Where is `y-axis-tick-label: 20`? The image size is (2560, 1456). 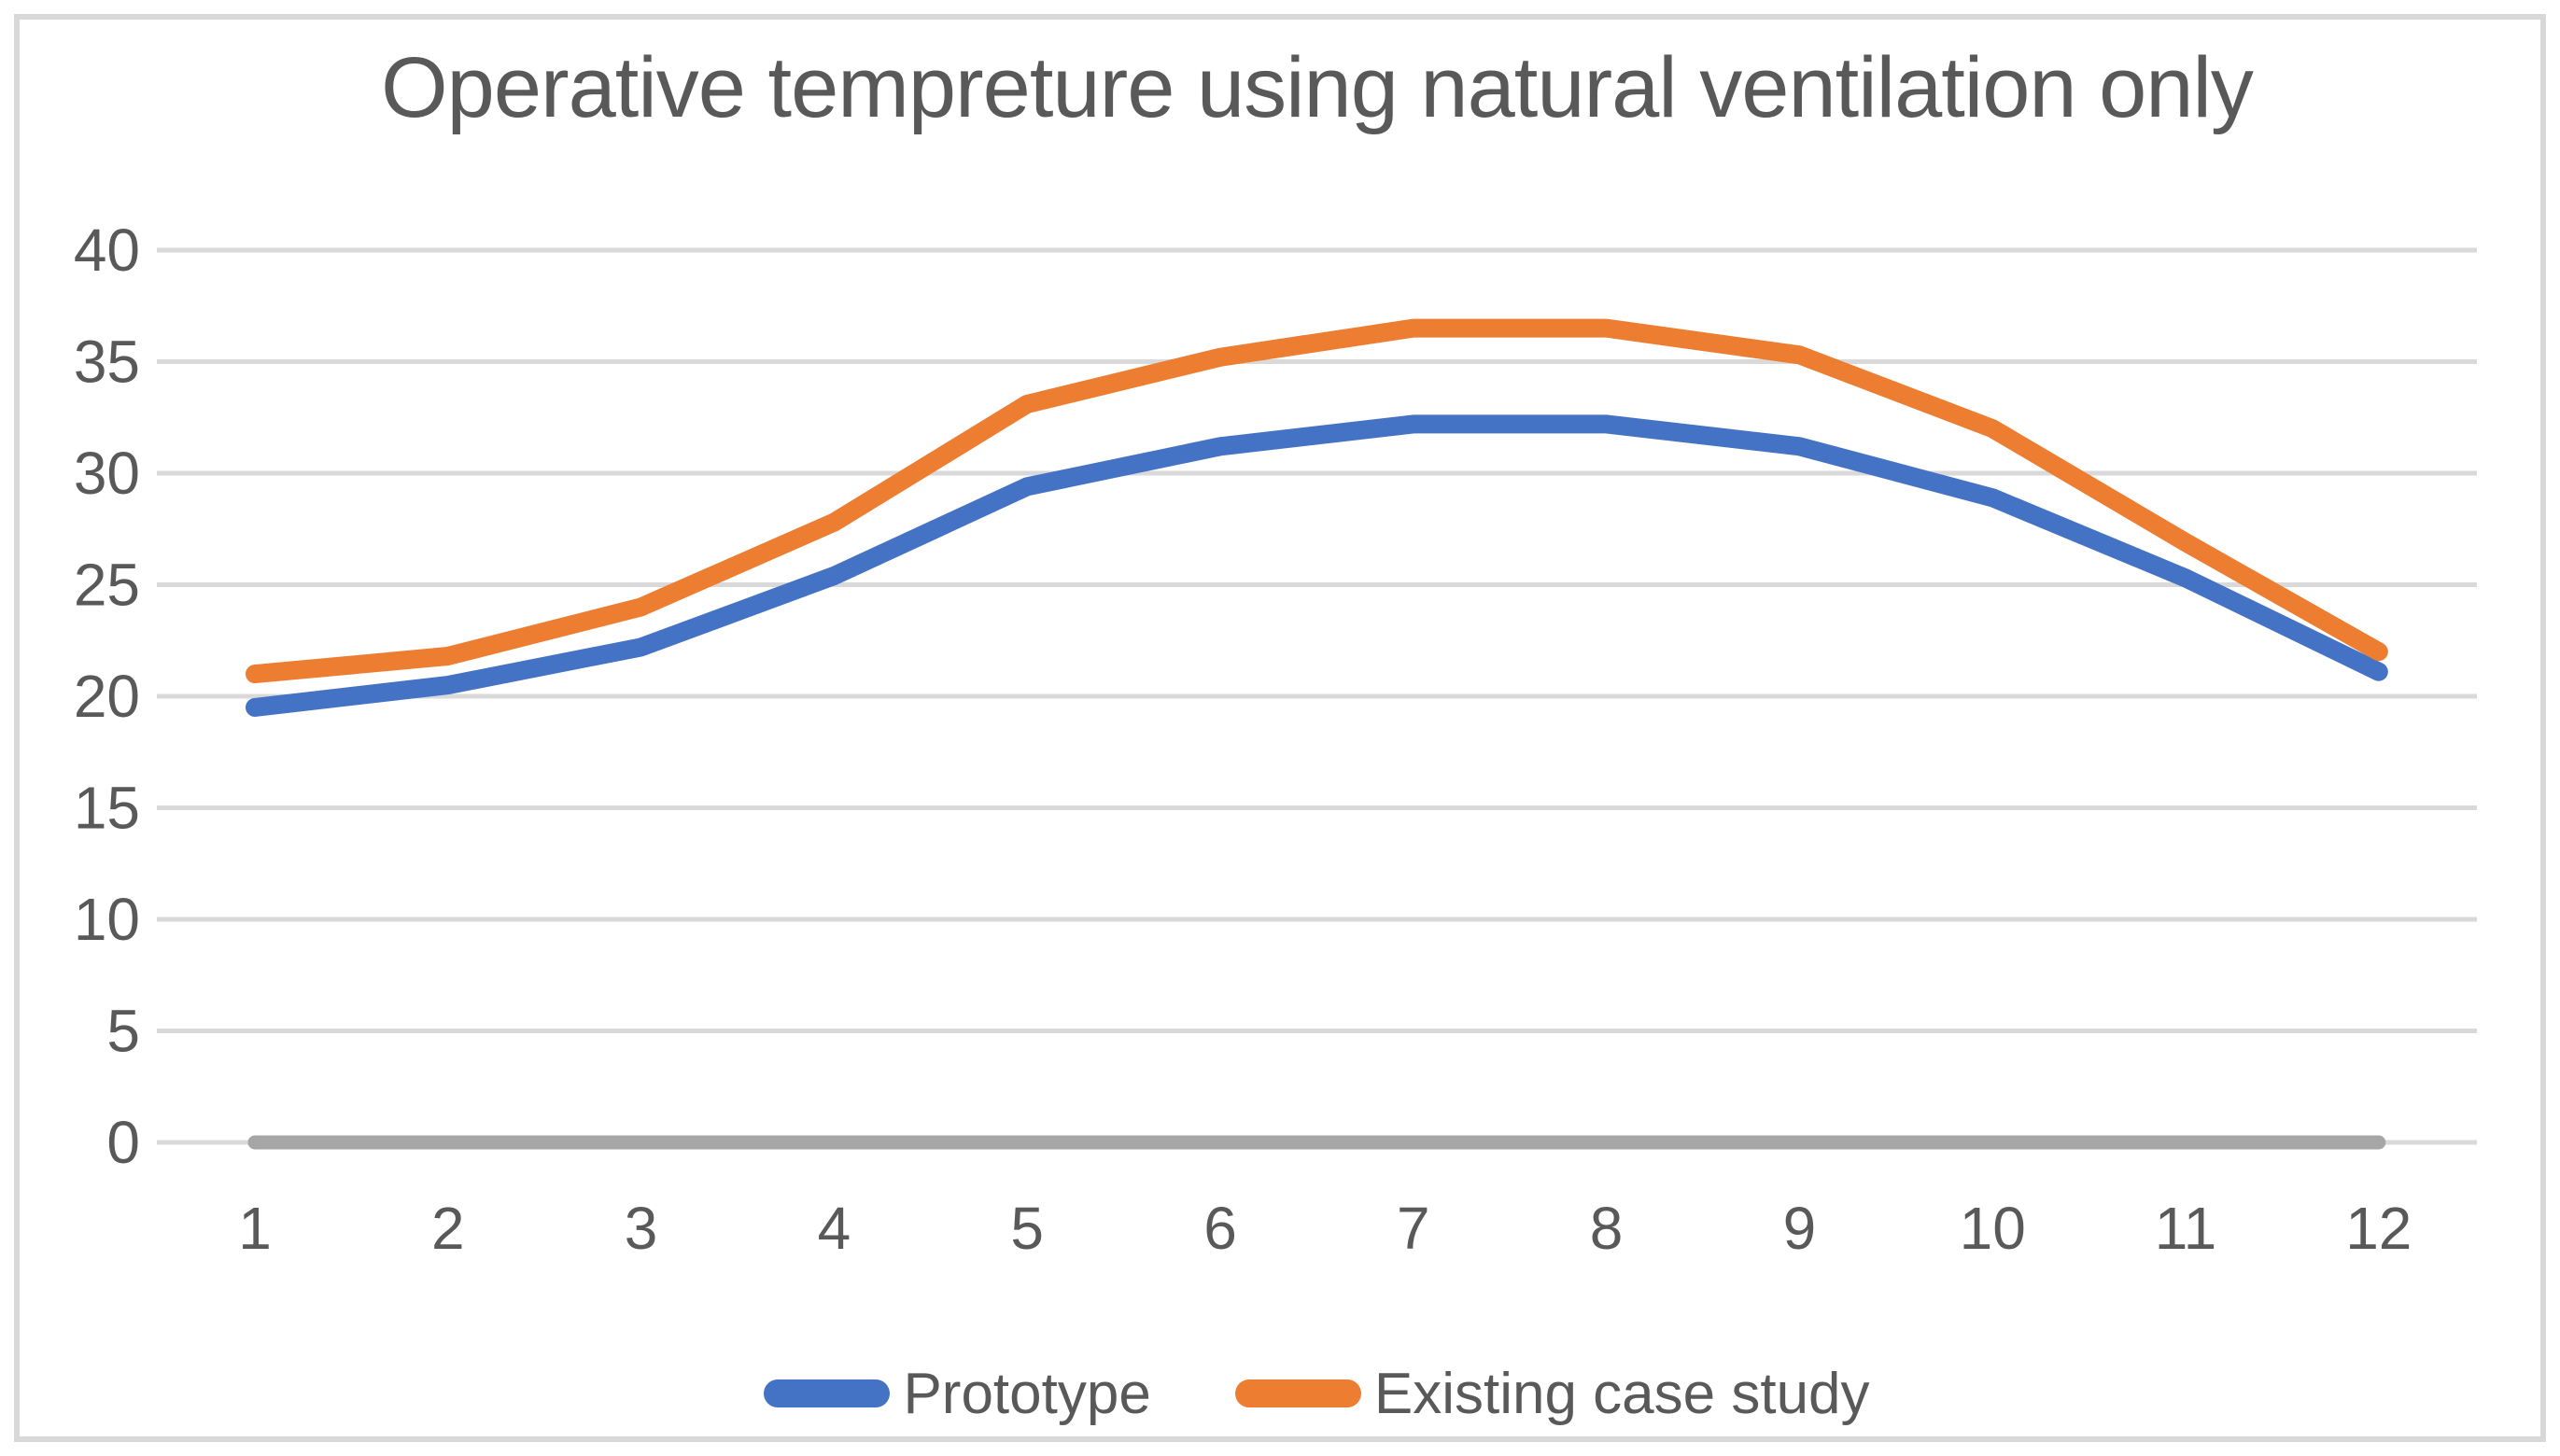
y-axis-tick-label: 20 is located at coordinates (107, 696).